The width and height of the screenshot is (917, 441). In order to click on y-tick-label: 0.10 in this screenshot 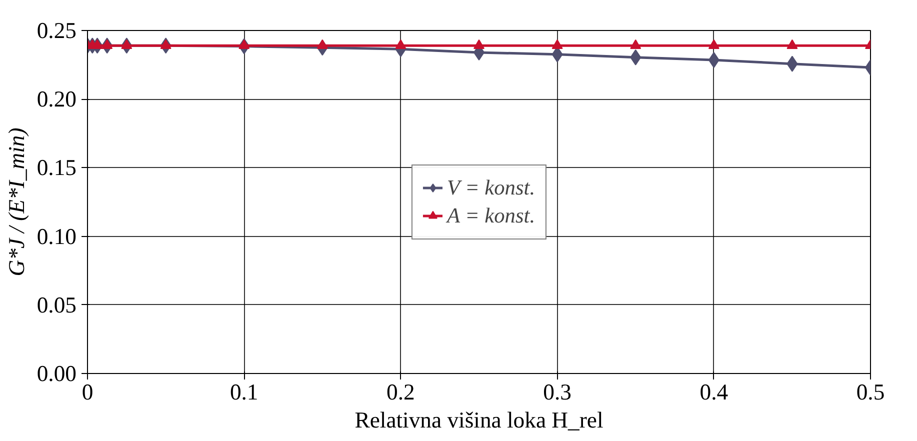, I will do `click(56, 236)`.